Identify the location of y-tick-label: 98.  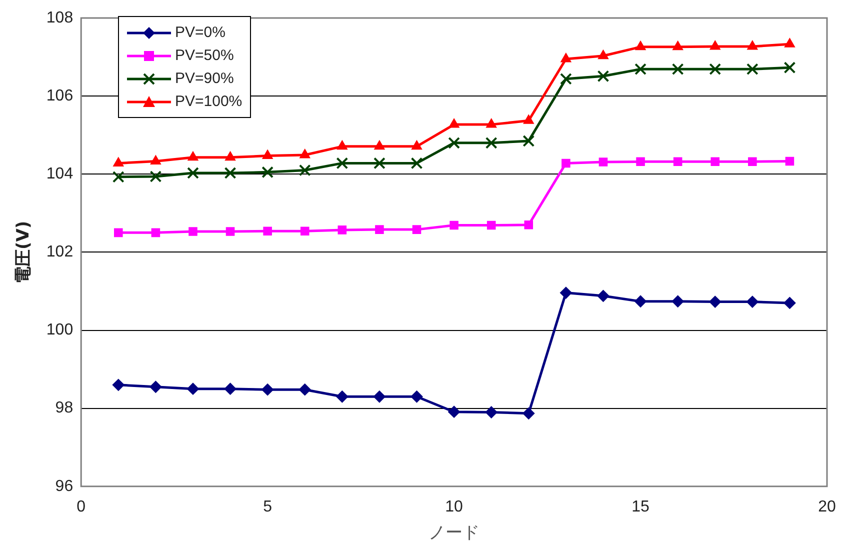
(64, 408).